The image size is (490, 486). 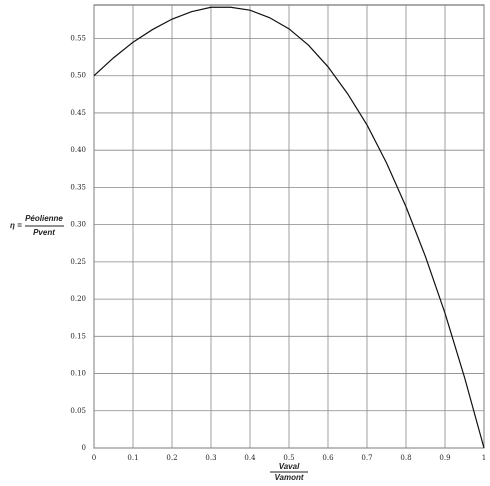 I want to click on x-tick-label: 0.5, so click(x=288, y=458).